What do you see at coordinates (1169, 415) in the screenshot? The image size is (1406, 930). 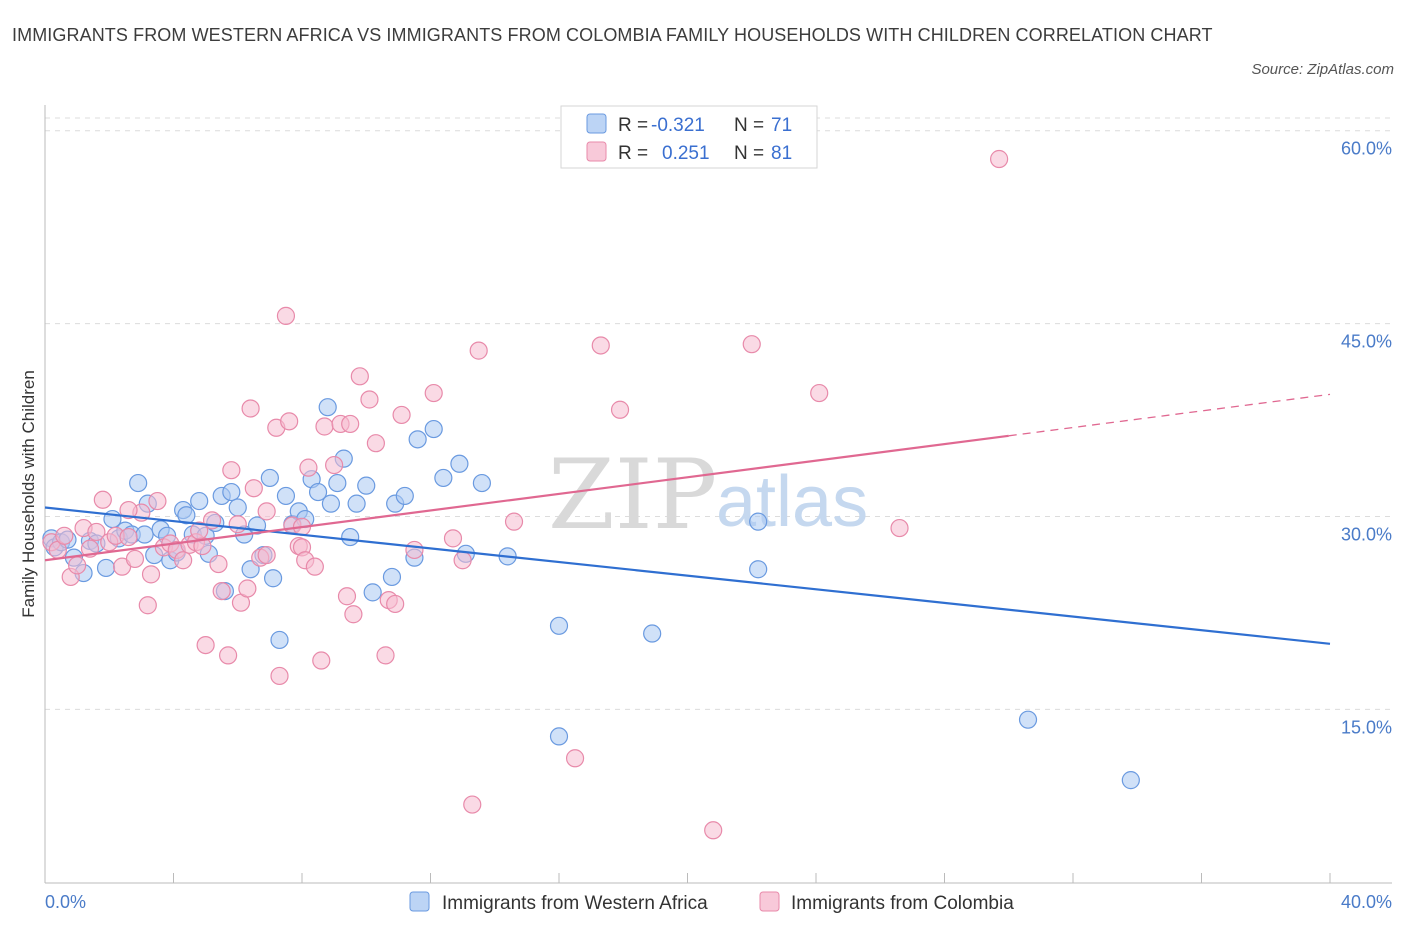 I see `trend-line-pink-extension` at bounding box center [1169, 415].